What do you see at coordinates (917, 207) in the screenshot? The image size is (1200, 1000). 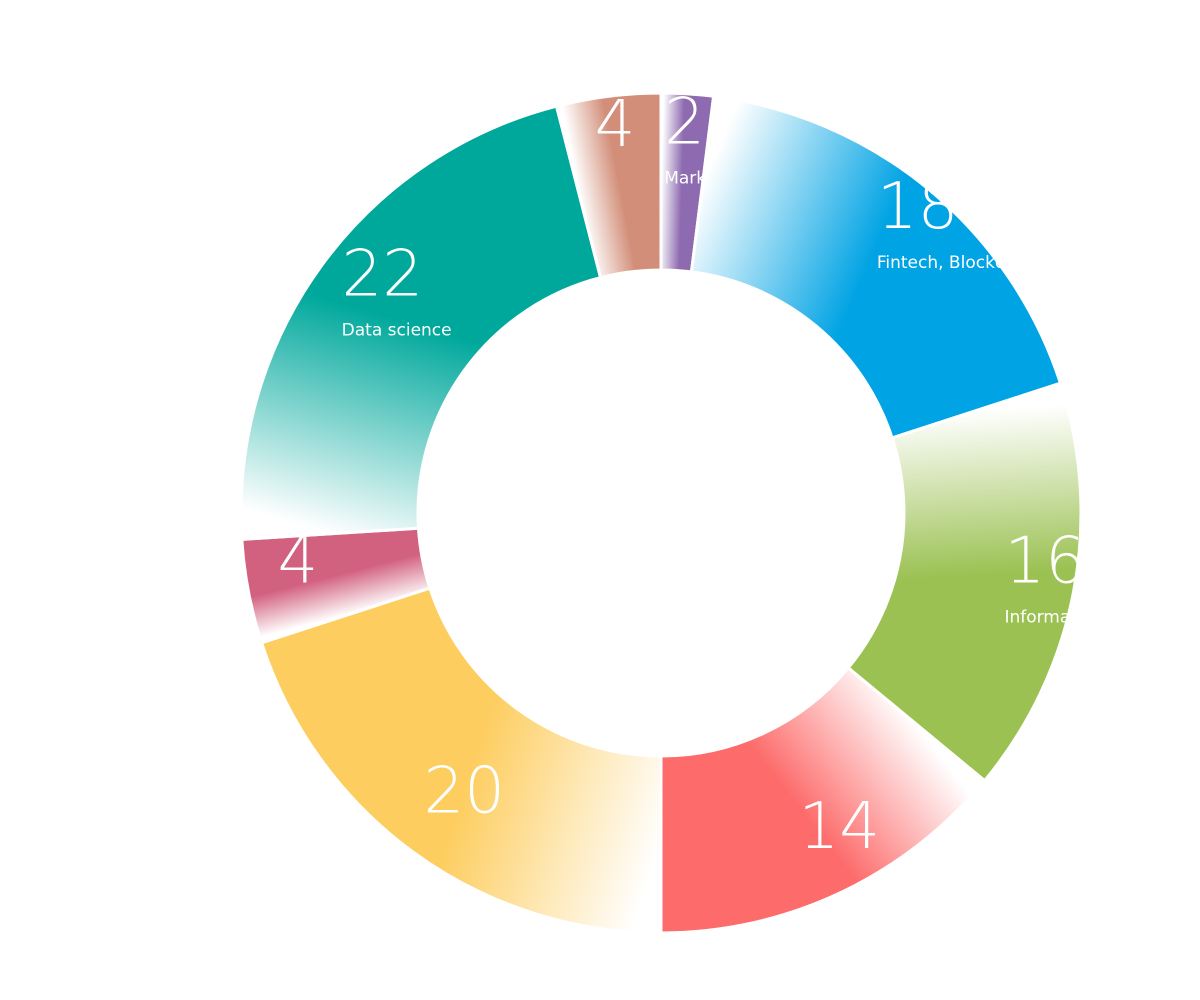 I see `value-label: 18` at bounding box center [917, 207].